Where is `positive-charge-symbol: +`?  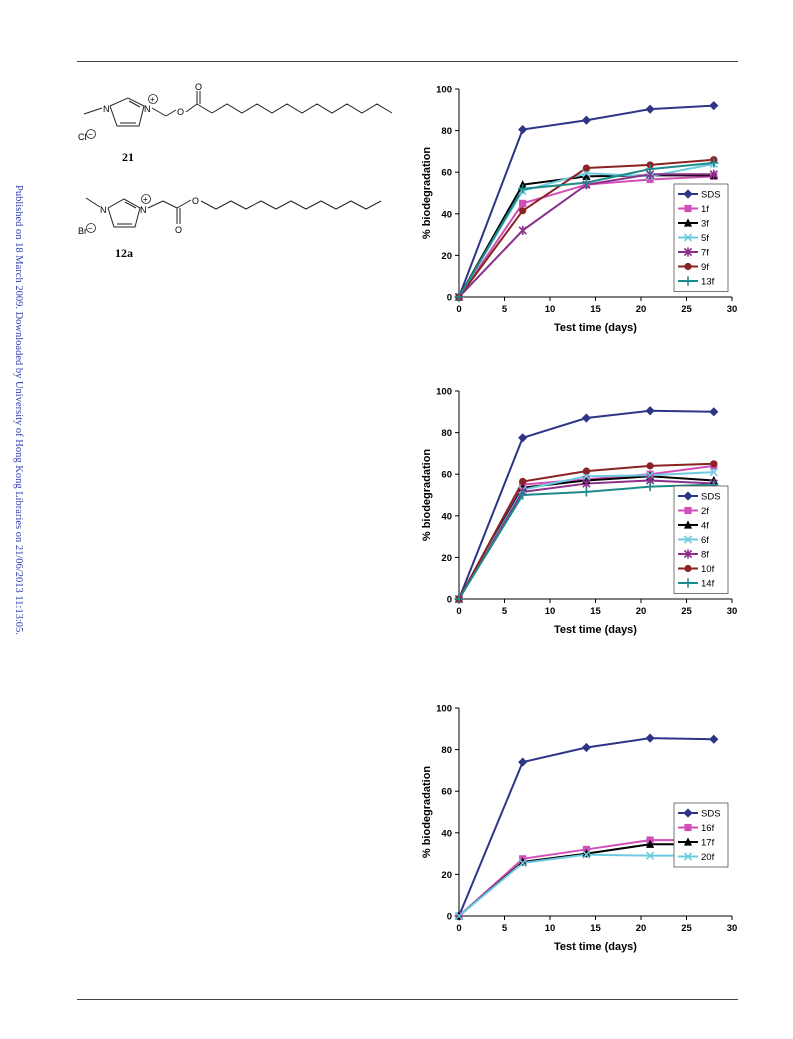 positive-charge-symbol: + is located at coordinates (152, 99).